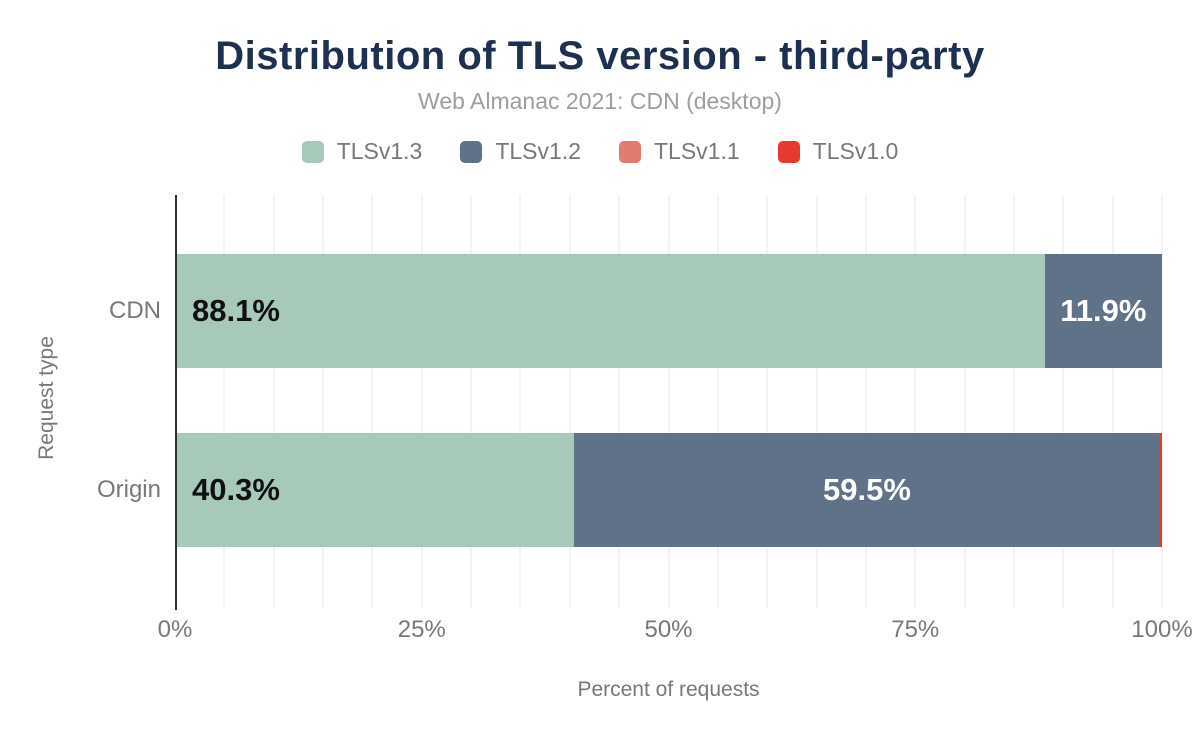 The width and height of the screenshot is (1200, 742). I want to click on legend: TLSv1.3 TLSv1.2 TLSv1.1 TLSv1.0, so click(600, 151).